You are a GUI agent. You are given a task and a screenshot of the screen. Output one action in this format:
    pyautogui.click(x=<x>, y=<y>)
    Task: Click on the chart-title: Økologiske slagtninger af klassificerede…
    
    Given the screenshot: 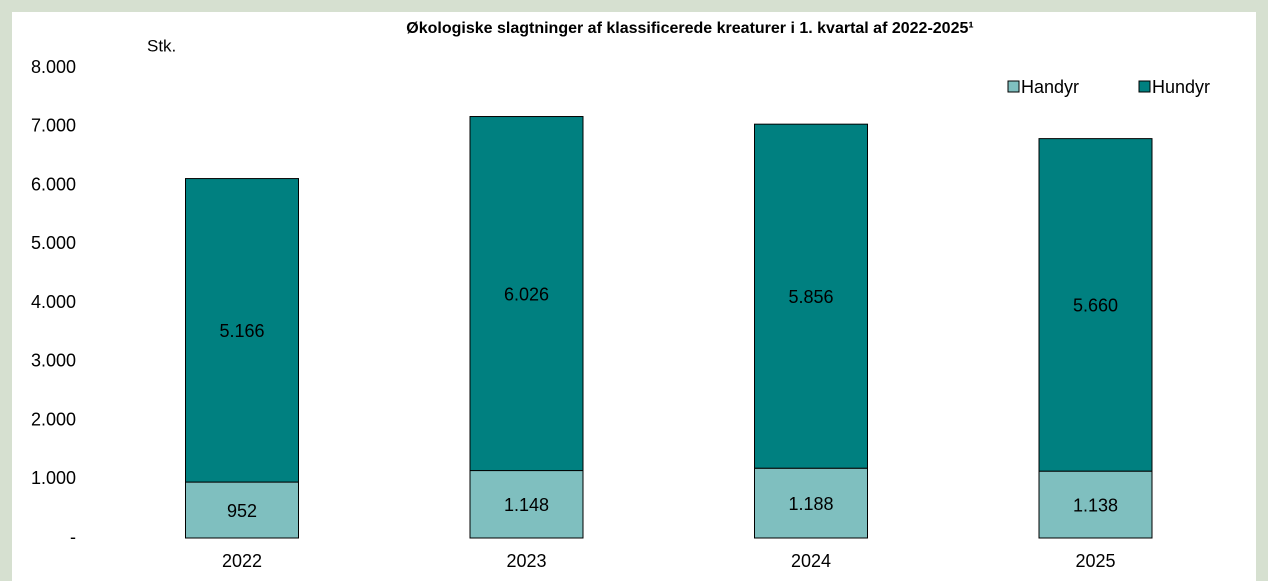 What is the action you would take?
    pyautogui.click(x=689, y=28)
    